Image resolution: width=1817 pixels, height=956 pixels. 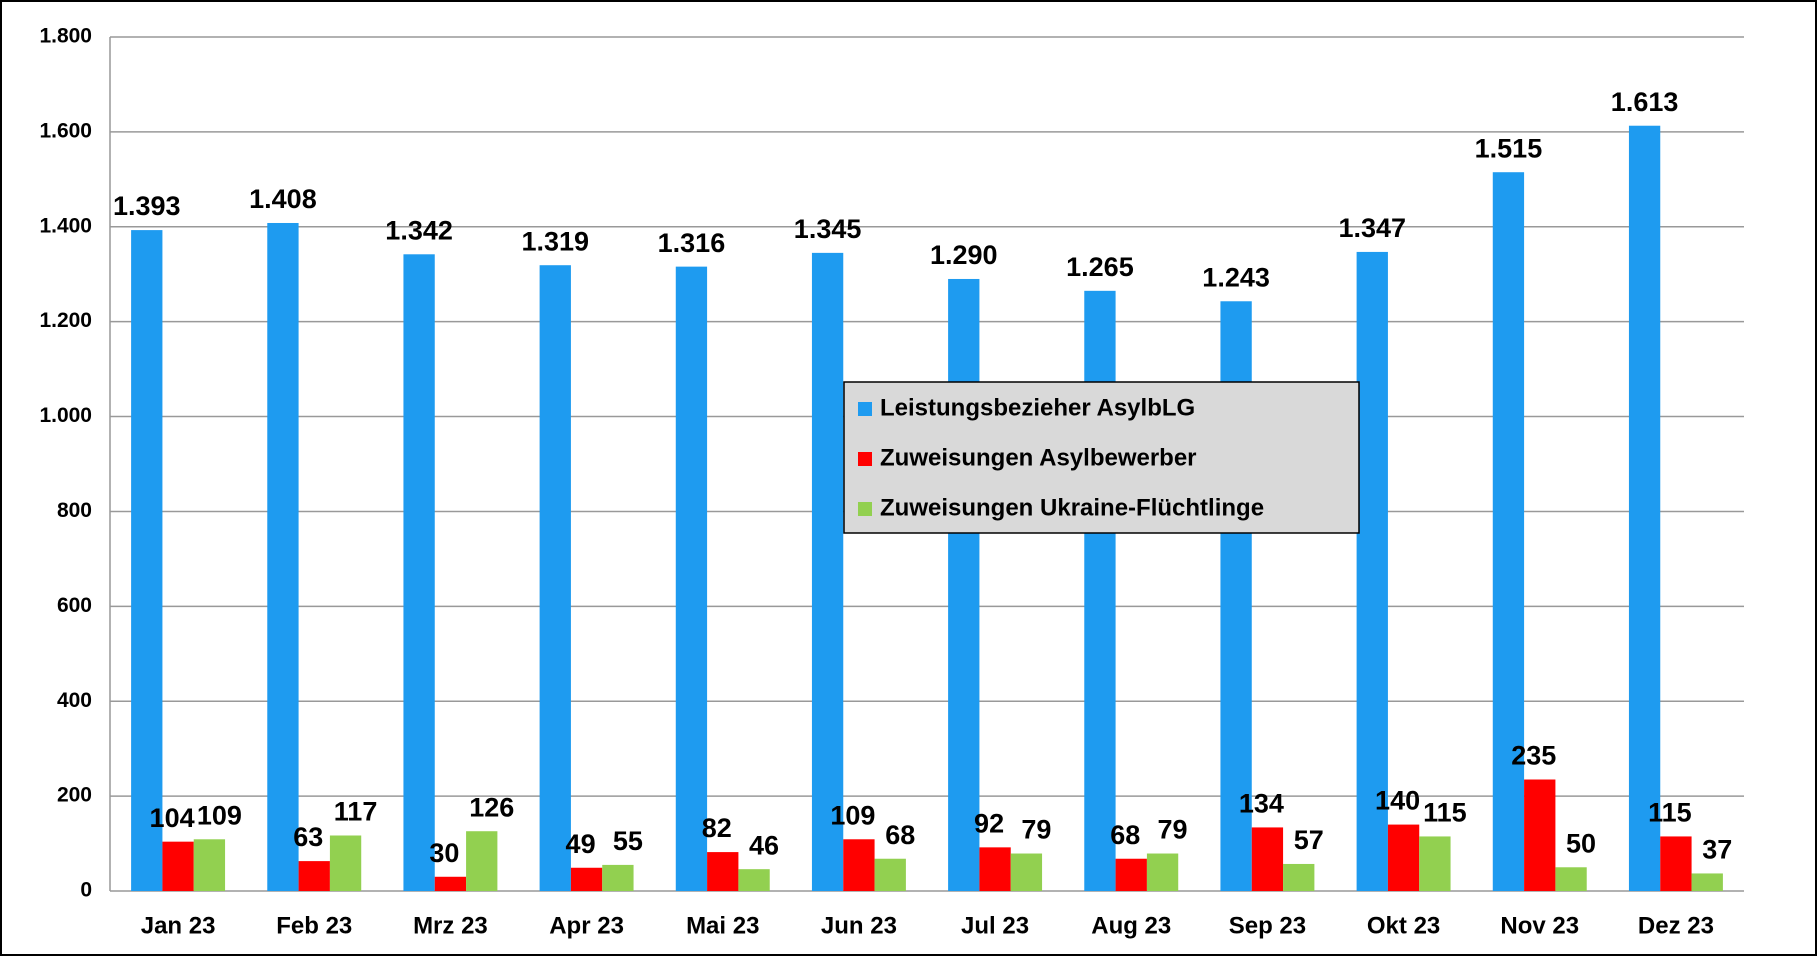 I want to click on data-label: 1.408, so click(x=283, y=199).